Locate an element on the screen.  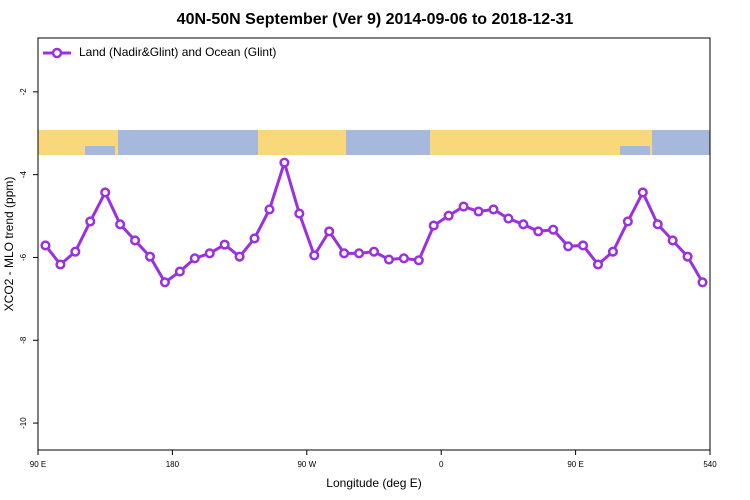
x-tick-label: 90 W is located at coordinates (306, 464).